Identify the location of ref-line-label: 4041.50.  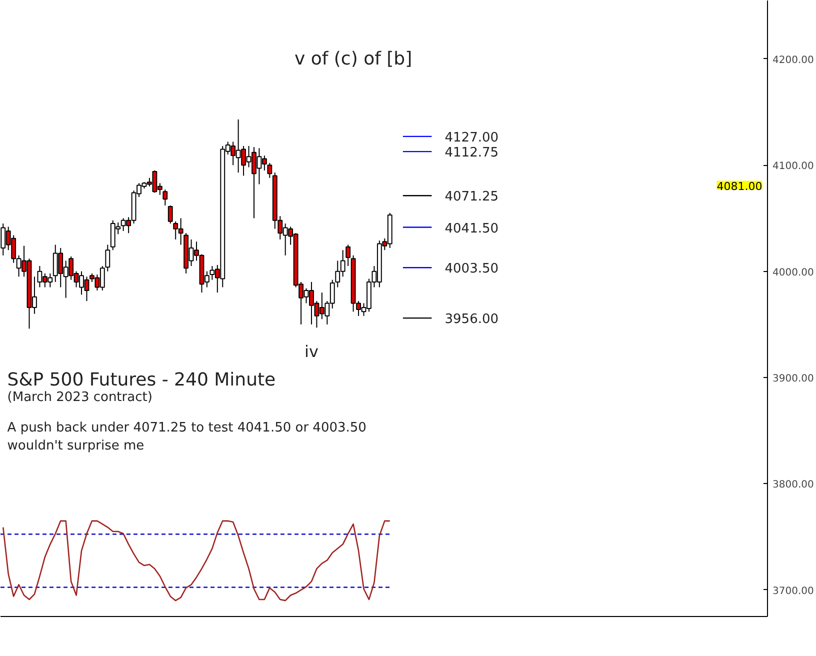
(471, 228).